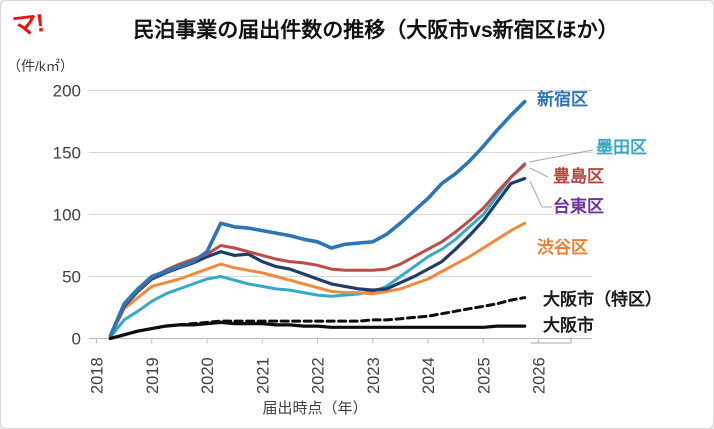  I want to click on series-label-taito: 台東区, so click(578, 206).